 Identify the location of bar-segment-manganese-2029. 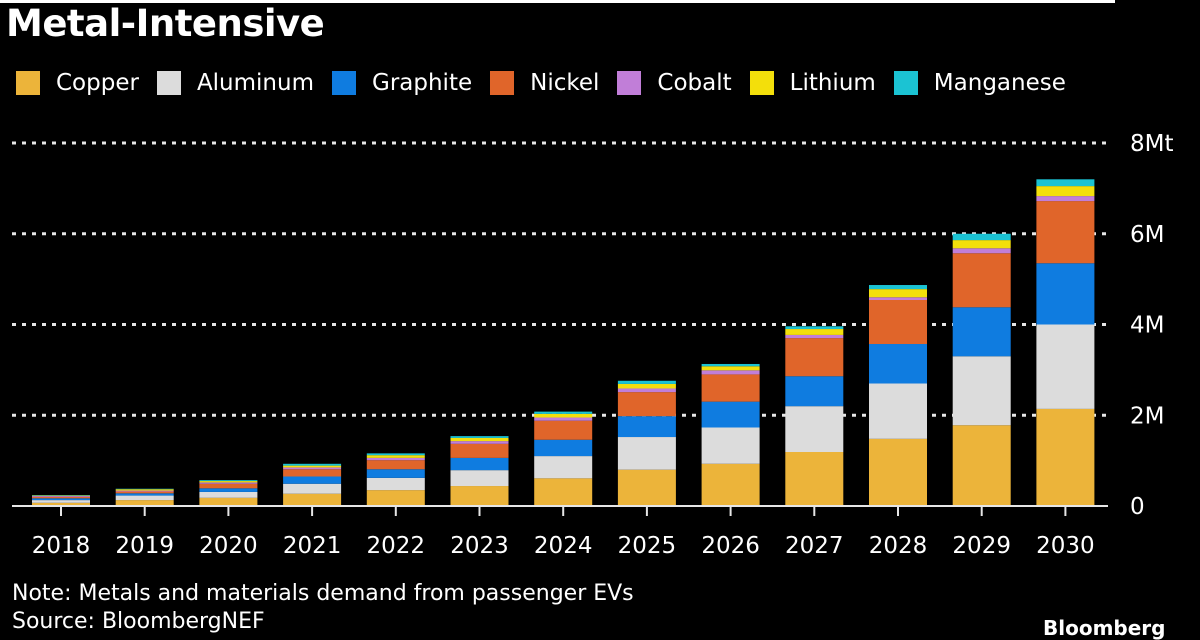
(981, 237).